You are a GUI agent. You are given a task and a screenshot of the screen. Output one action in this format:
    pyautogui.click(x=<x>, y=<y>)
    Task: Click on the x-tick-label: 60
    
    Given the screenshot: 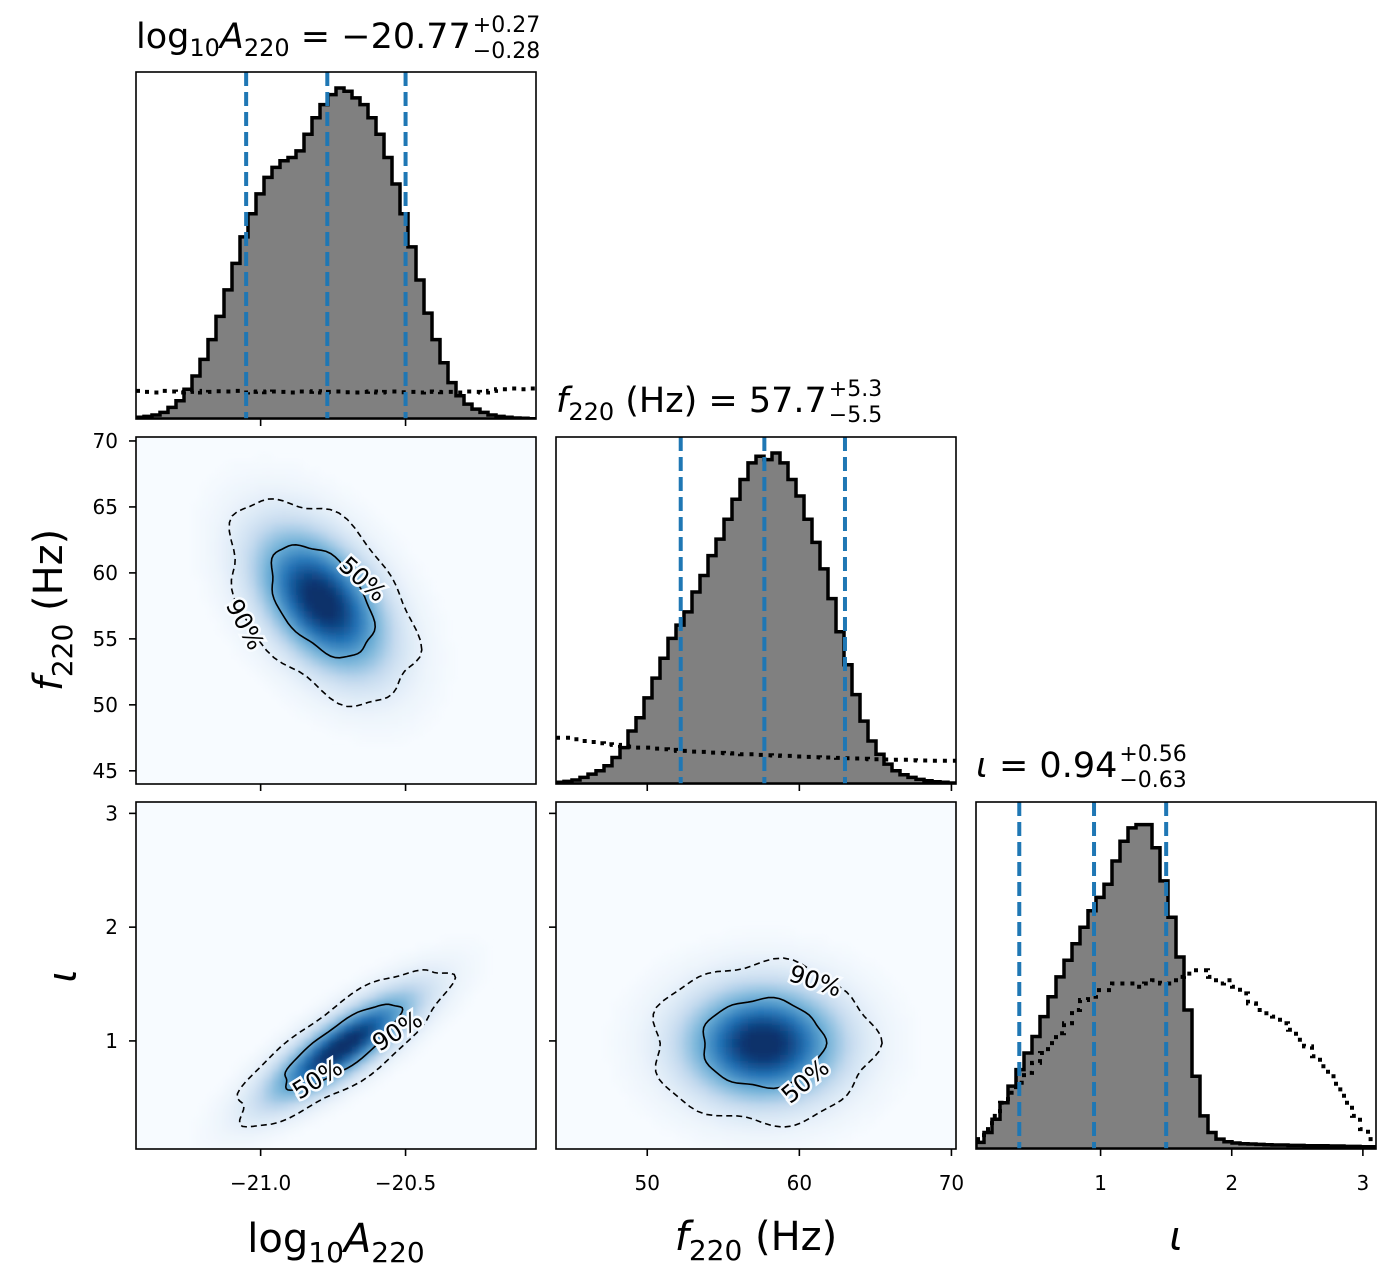 What is the action you would take?
    pyautogui.click(x=799, y=1183)
    